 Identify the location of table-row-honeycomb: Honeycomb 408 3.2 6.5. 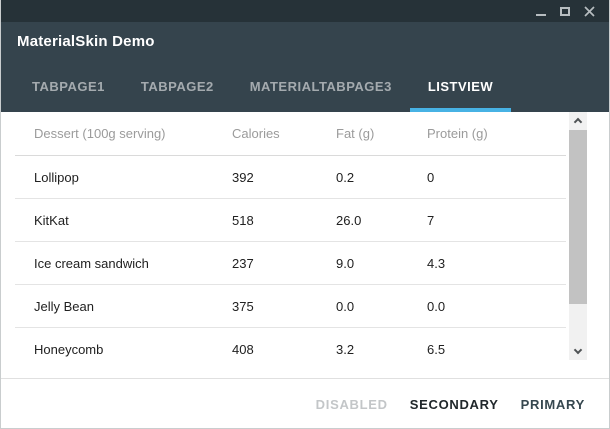
(290, 349).